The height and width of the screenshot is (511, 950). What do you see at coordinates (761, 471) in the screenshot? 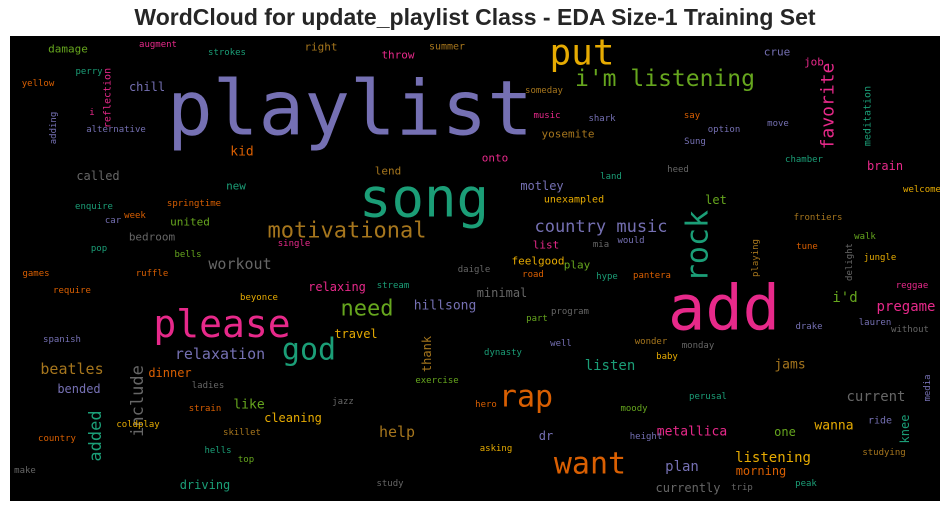
I see `word-30: morning` at bounding box center [761, 471].